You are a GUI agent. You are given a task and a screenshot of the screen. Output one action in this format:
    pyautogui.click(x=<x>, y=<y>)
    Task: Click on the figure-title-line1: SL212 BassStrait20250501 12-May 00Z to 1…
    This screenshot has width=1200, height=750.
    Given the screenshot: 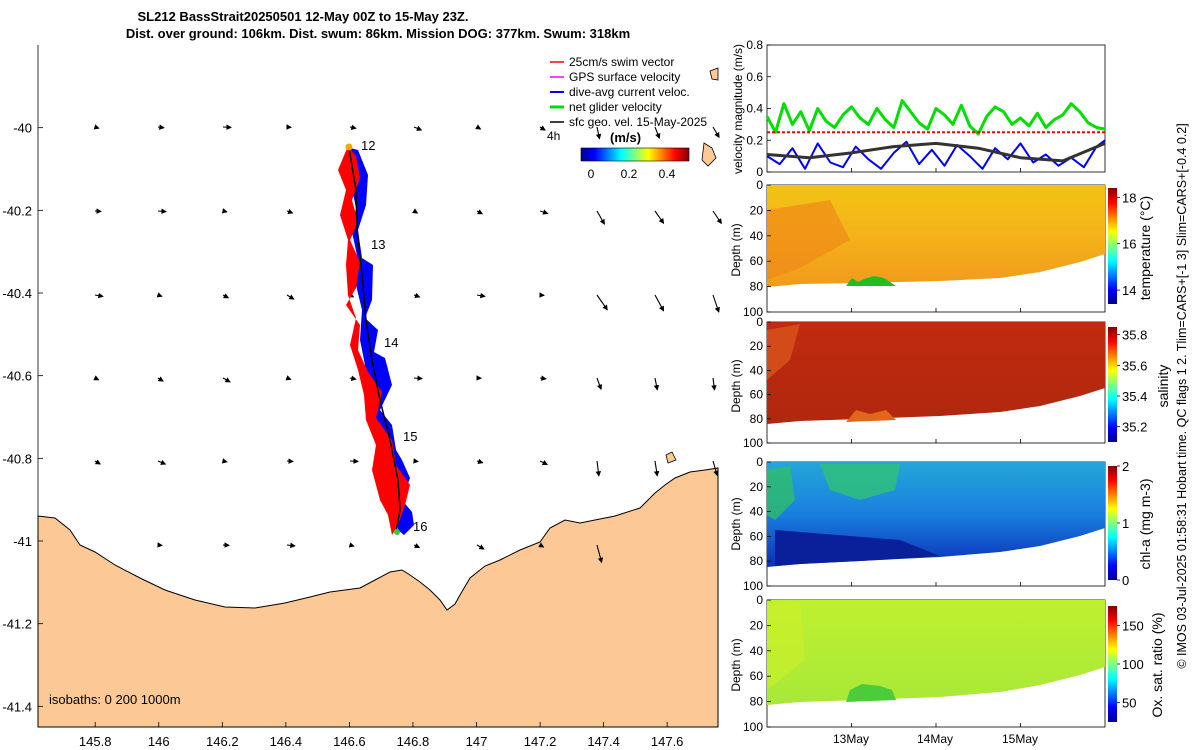 What is the action you would take?
    pyautogui.click(x=303, y=16)
    